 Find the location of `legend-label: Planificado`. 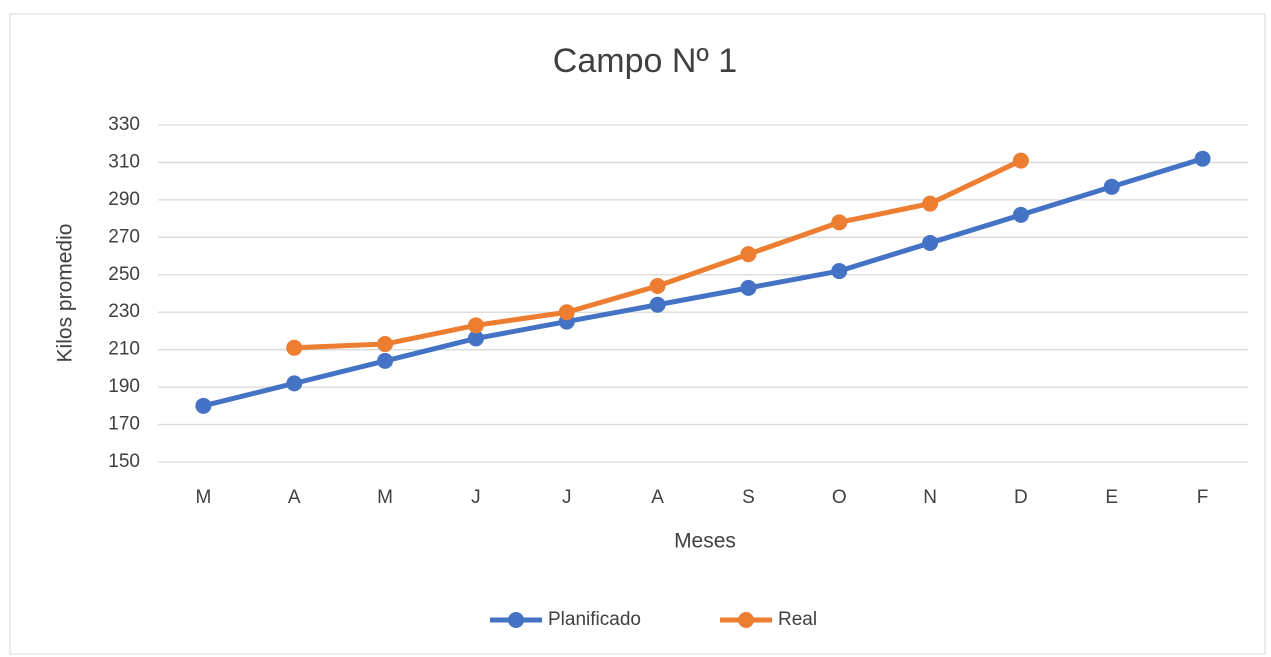

legend-label: Planificado is located at coordinates (594, 619).